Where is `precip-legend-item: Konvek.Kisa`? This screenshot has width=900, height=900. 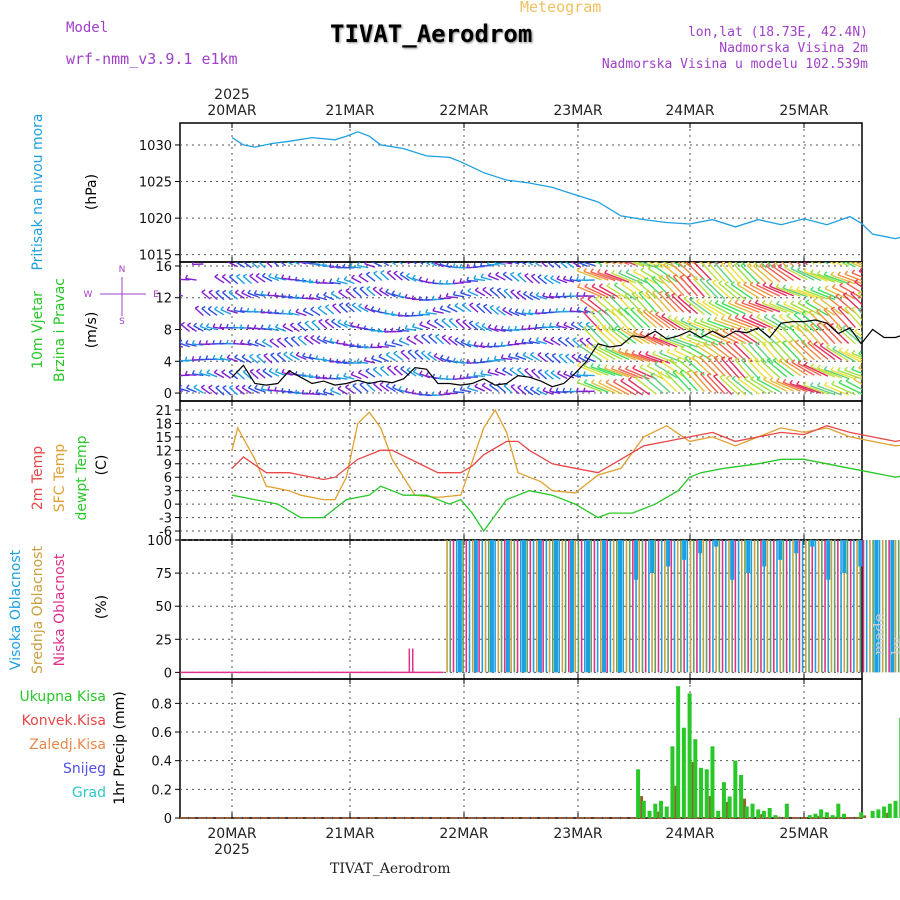
precip-legend-item: Konvek.Kisa is located at coordinates (64, 721).